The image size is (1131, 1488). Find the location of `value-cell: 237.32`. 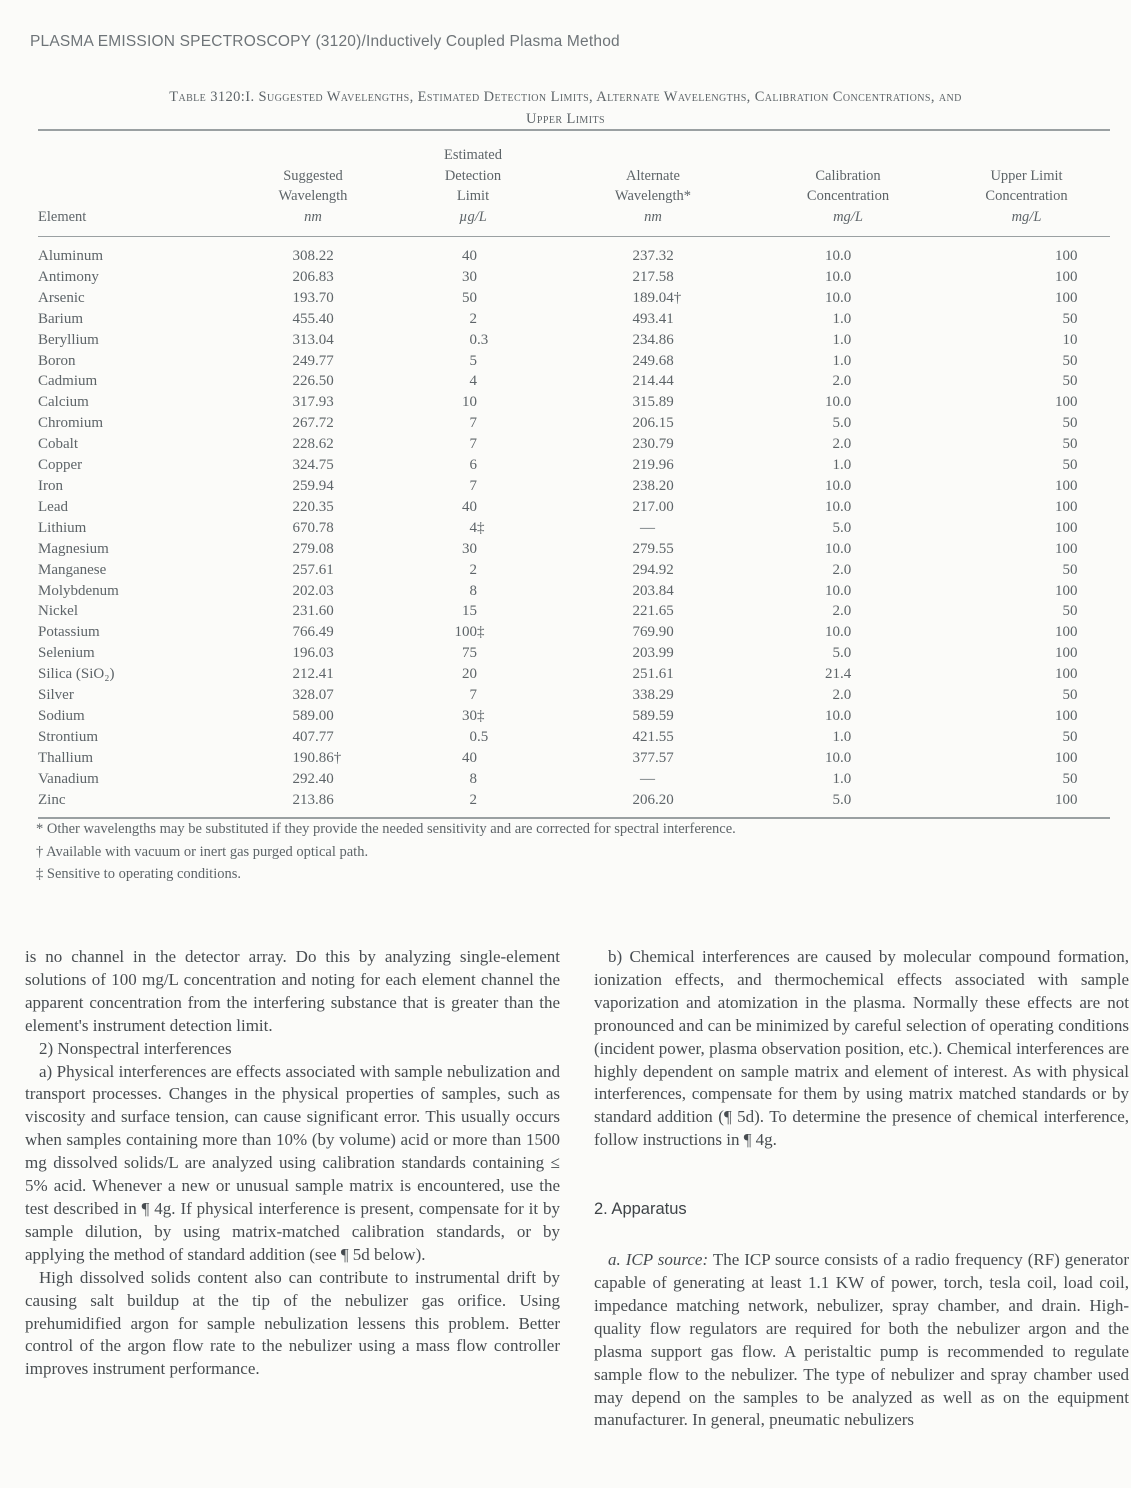

value-cell: 237.32 is located at coordinates (653, 256).